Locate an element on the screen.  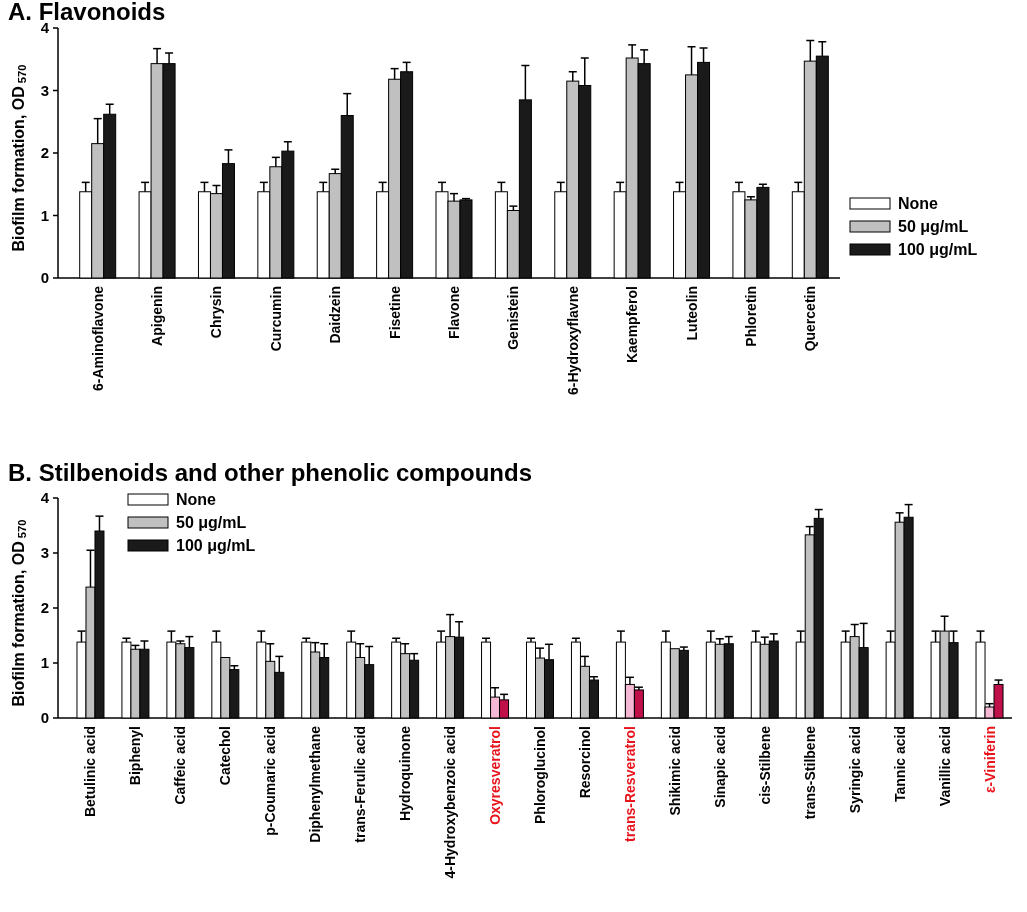
x-tick-label: Catechol is located at coordinates (225, 756).